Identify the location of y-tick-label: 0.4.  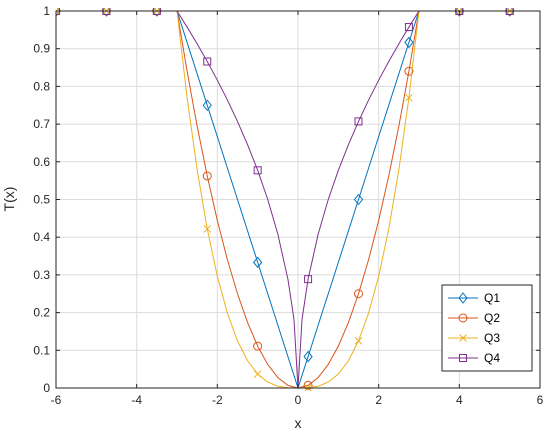
(41, 237).